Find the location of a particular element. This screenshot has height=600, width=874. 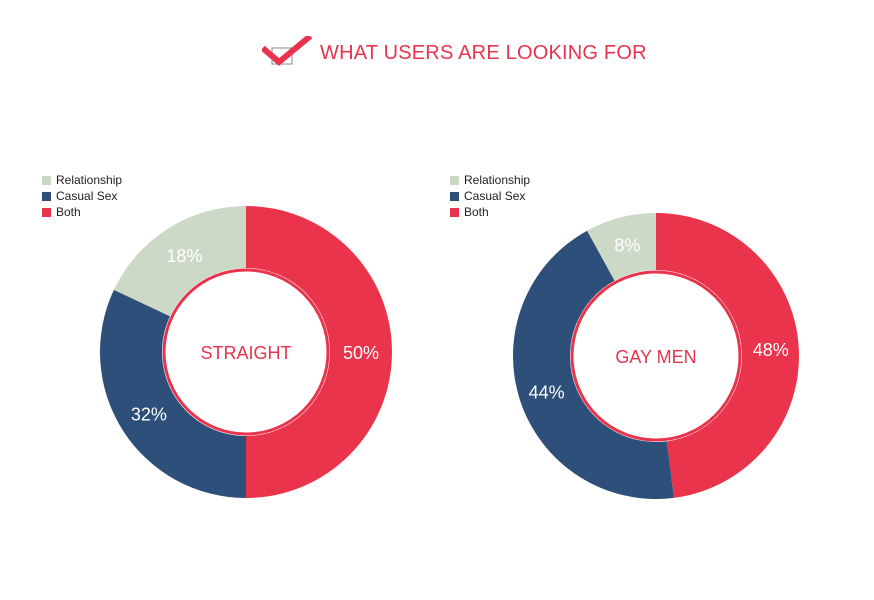

checkbox-check-icon is located at coordinates (287, 51).